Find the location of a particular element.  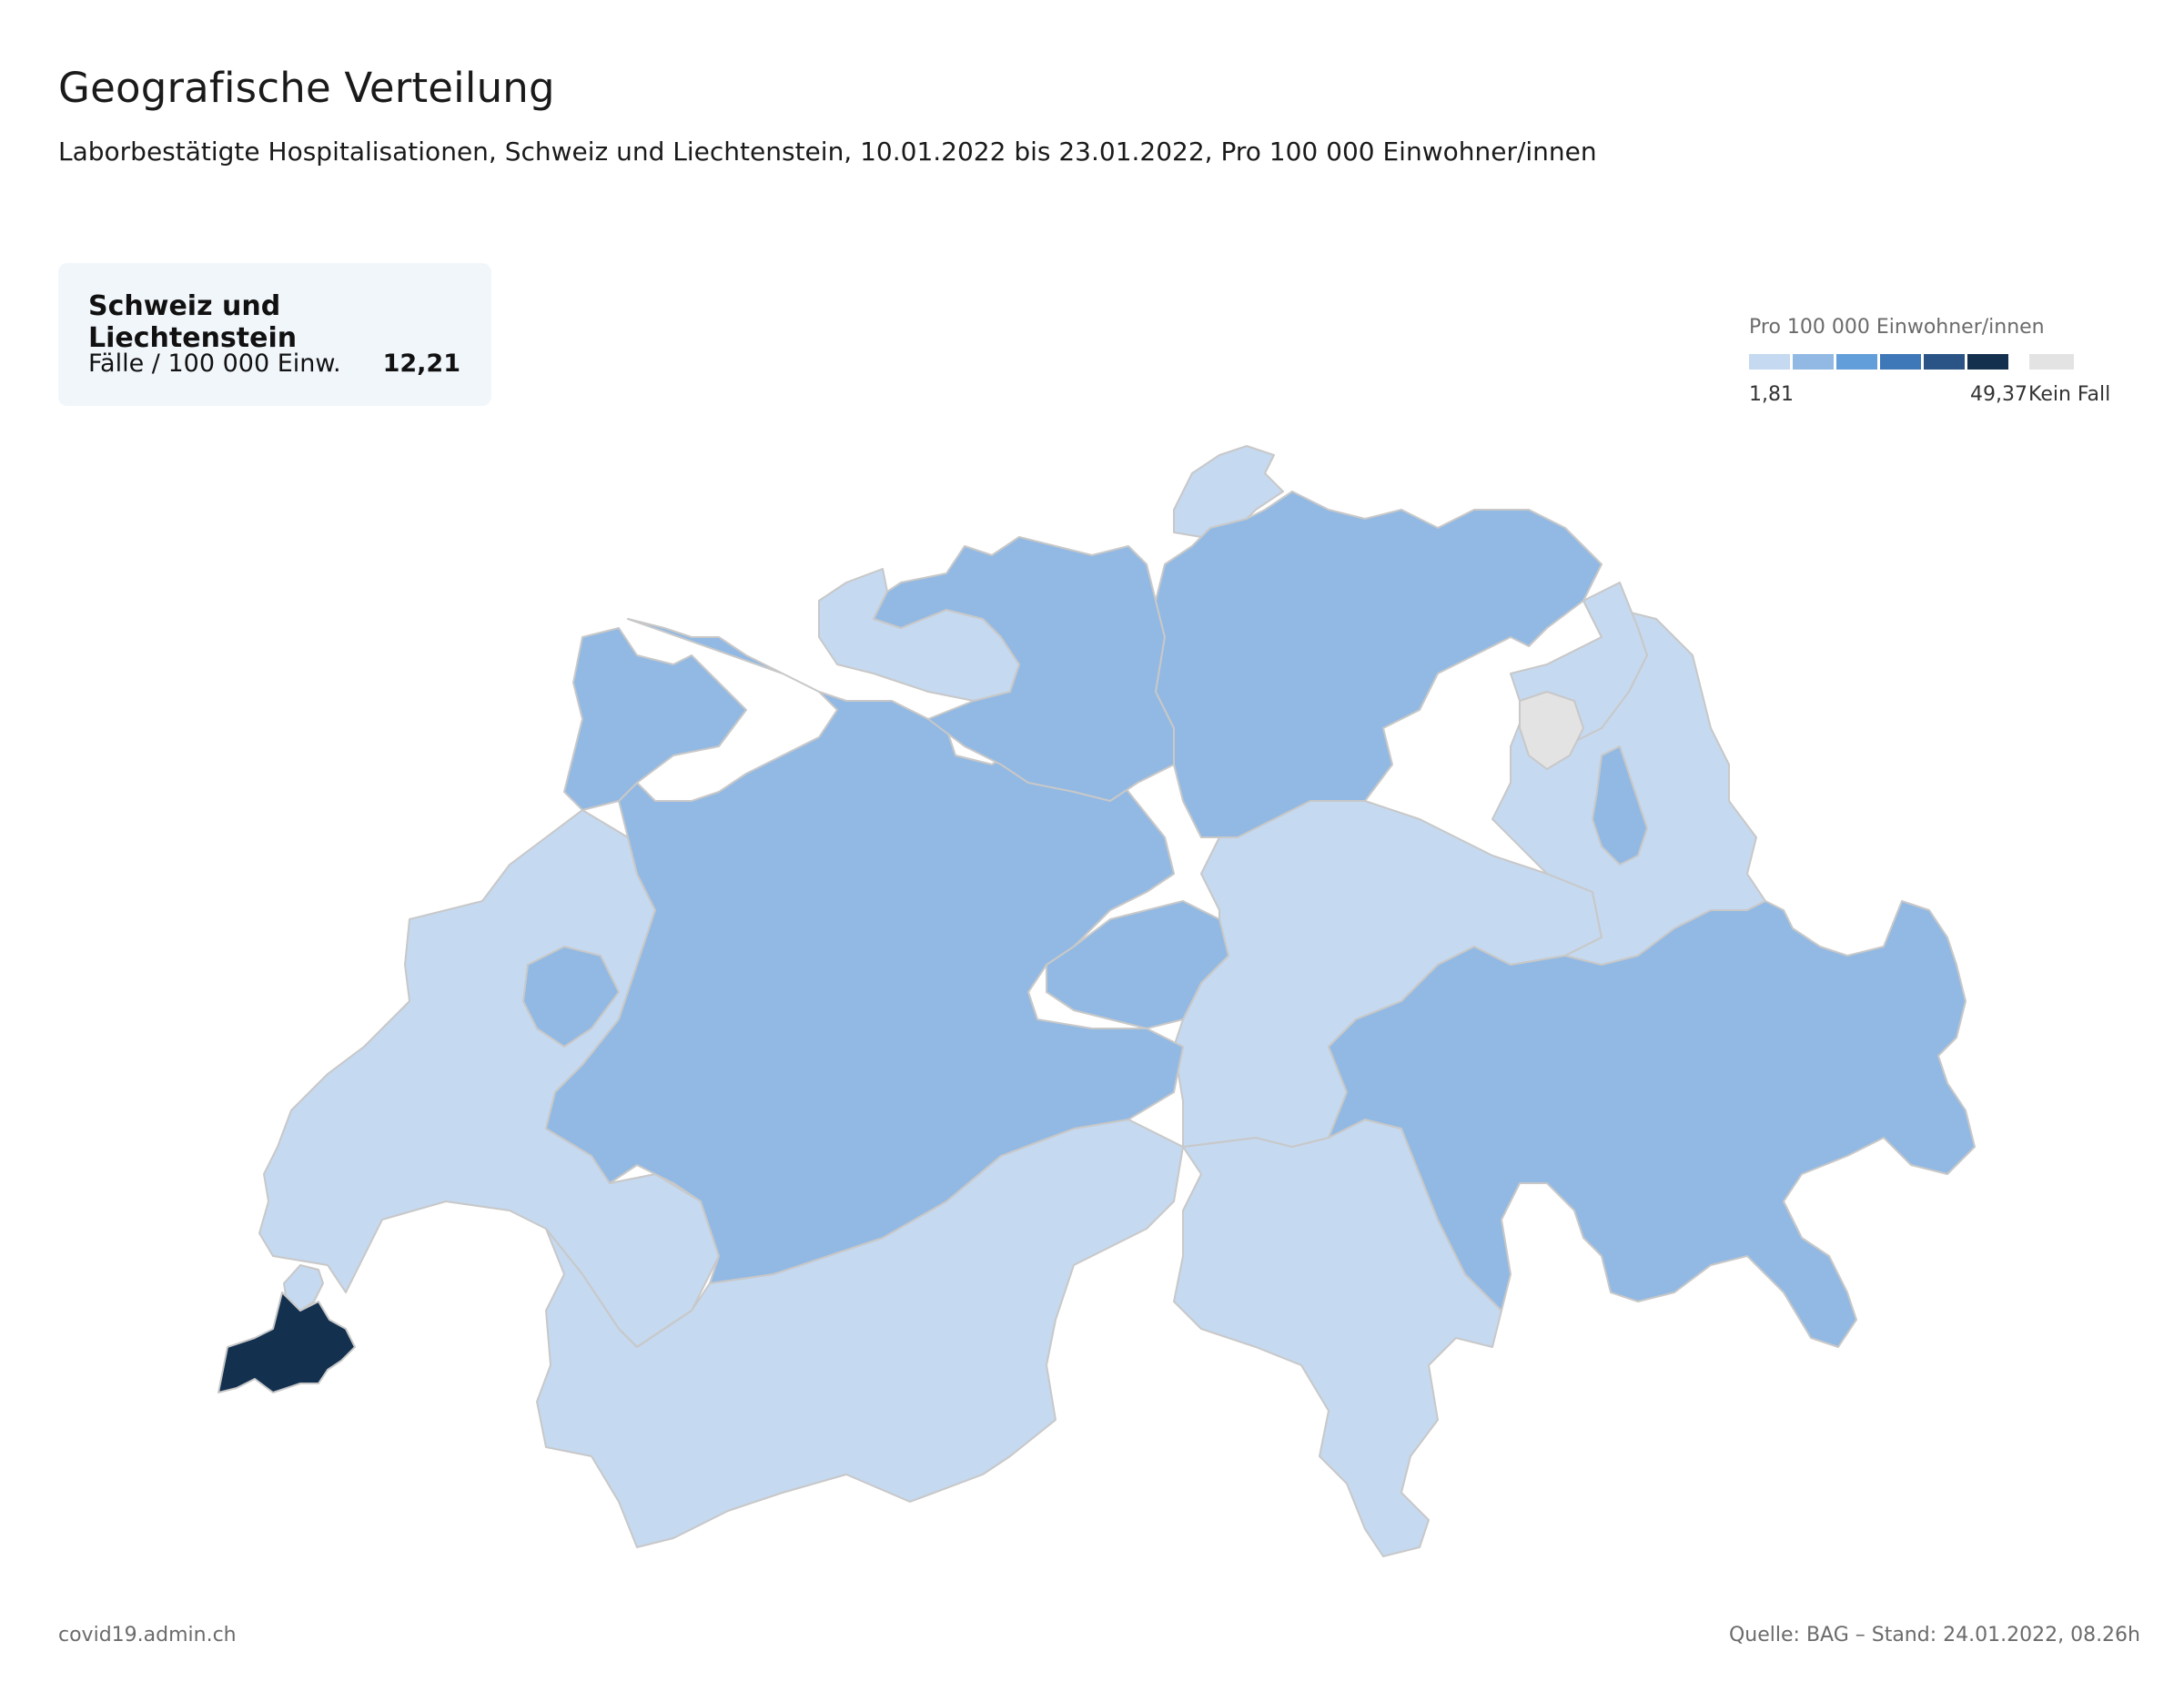

footer-source: Quelle: BAG – Stand: 24.01.2022, 08.26h is located at coordinates (1934, 1635).